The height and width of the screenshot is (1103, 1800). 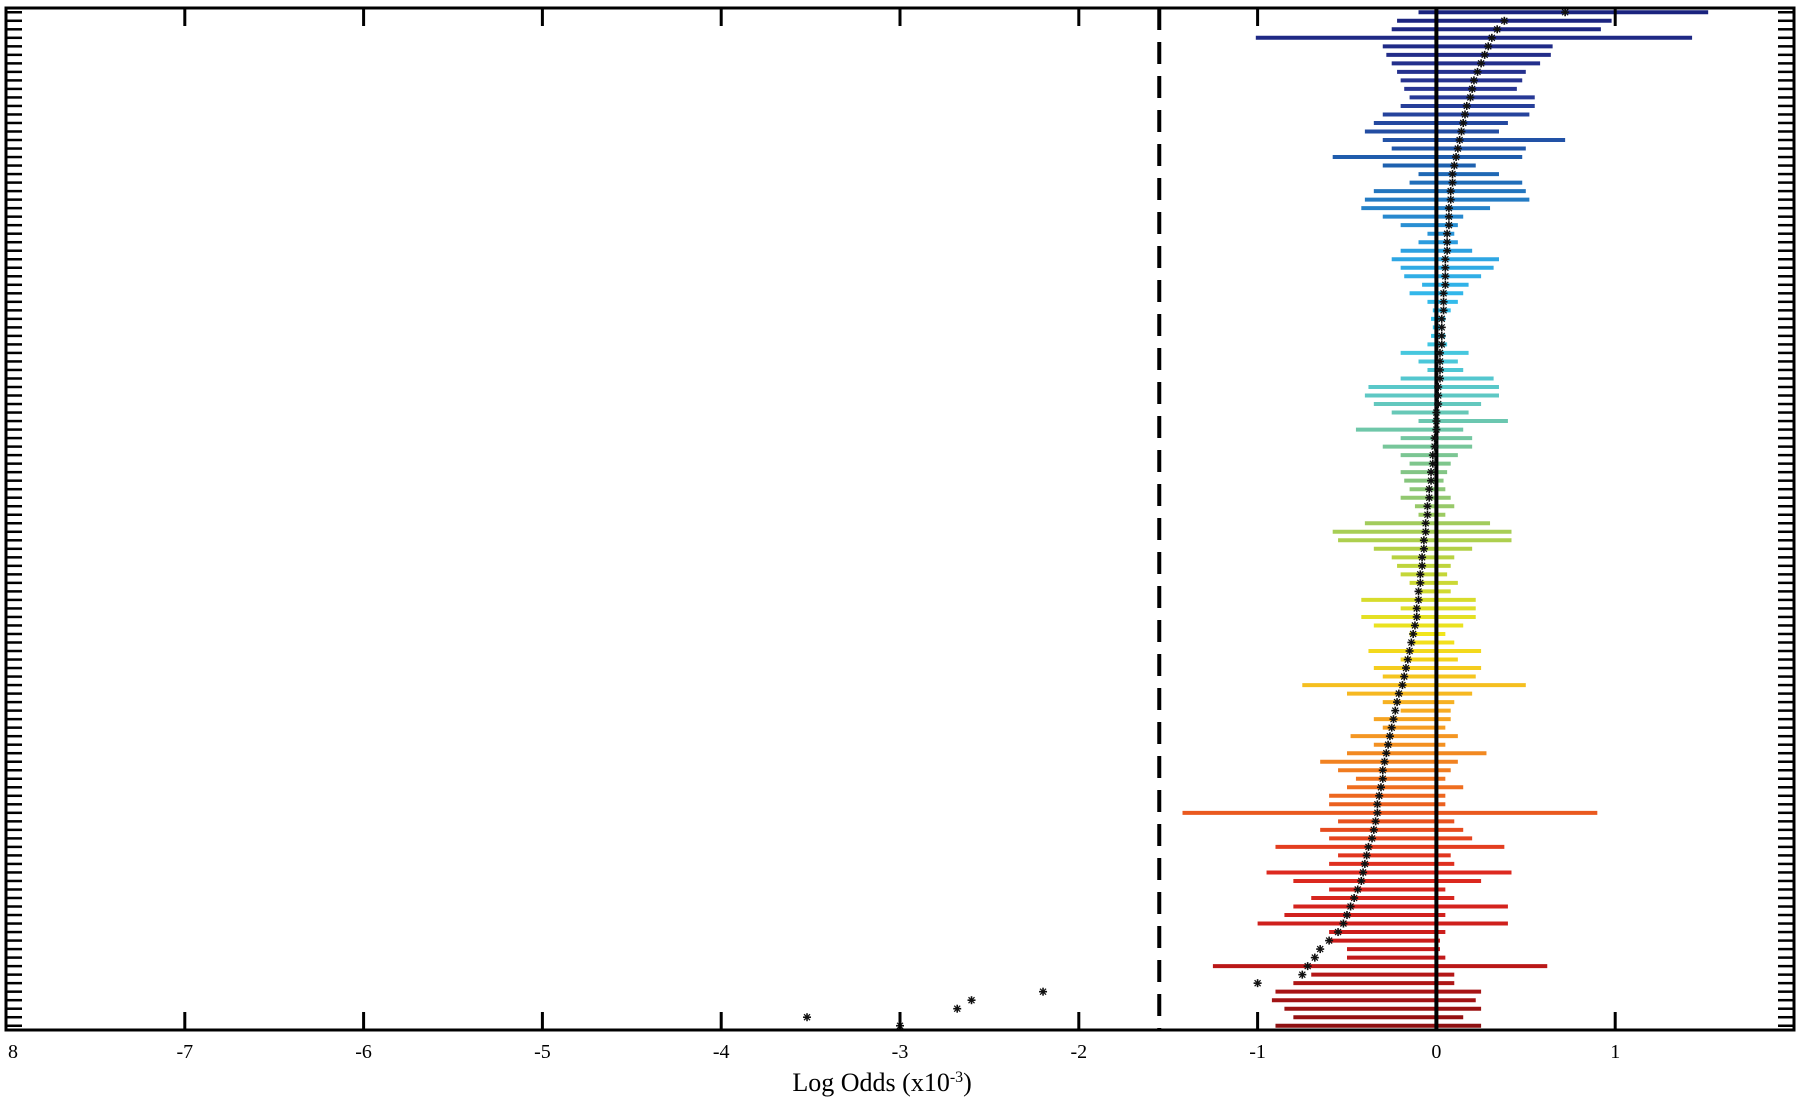 What do you see at coordinates (870, 1082) in the screenshot?
I see `x-axis-label-main: Log Odds (x10` at bounding box center [870, 1082].